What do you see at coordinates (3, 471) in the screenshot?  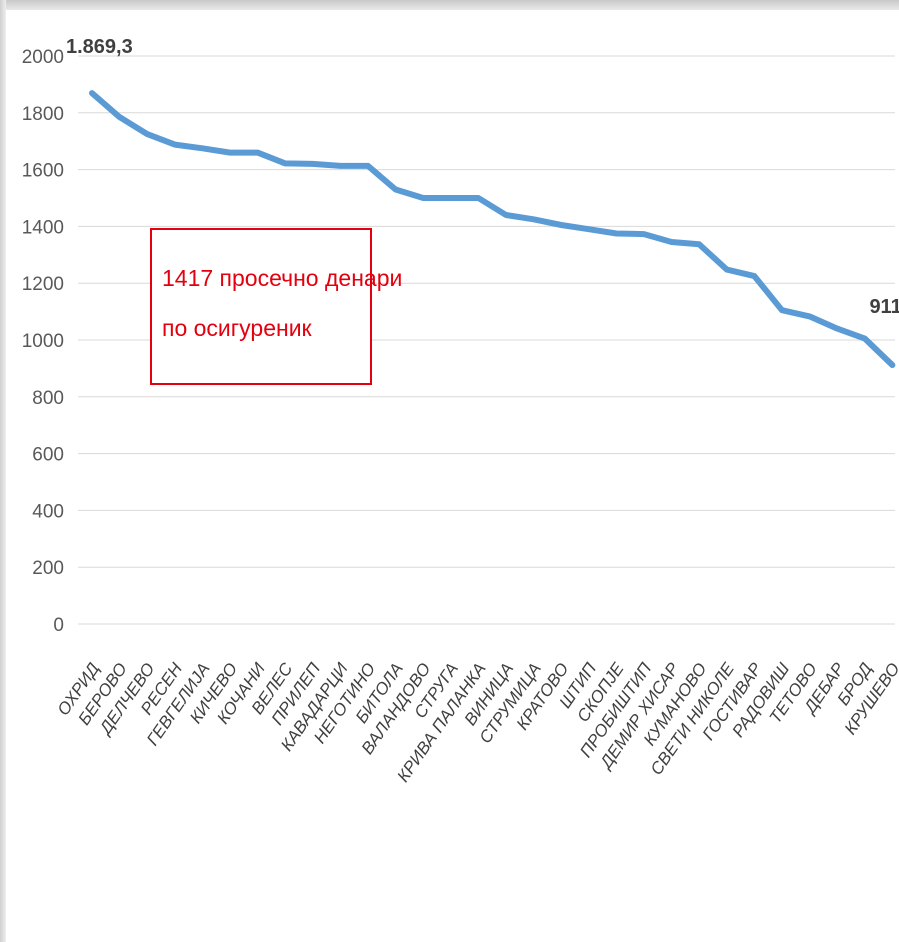 I see `window-left-edge` at bounding box center [3, 471].